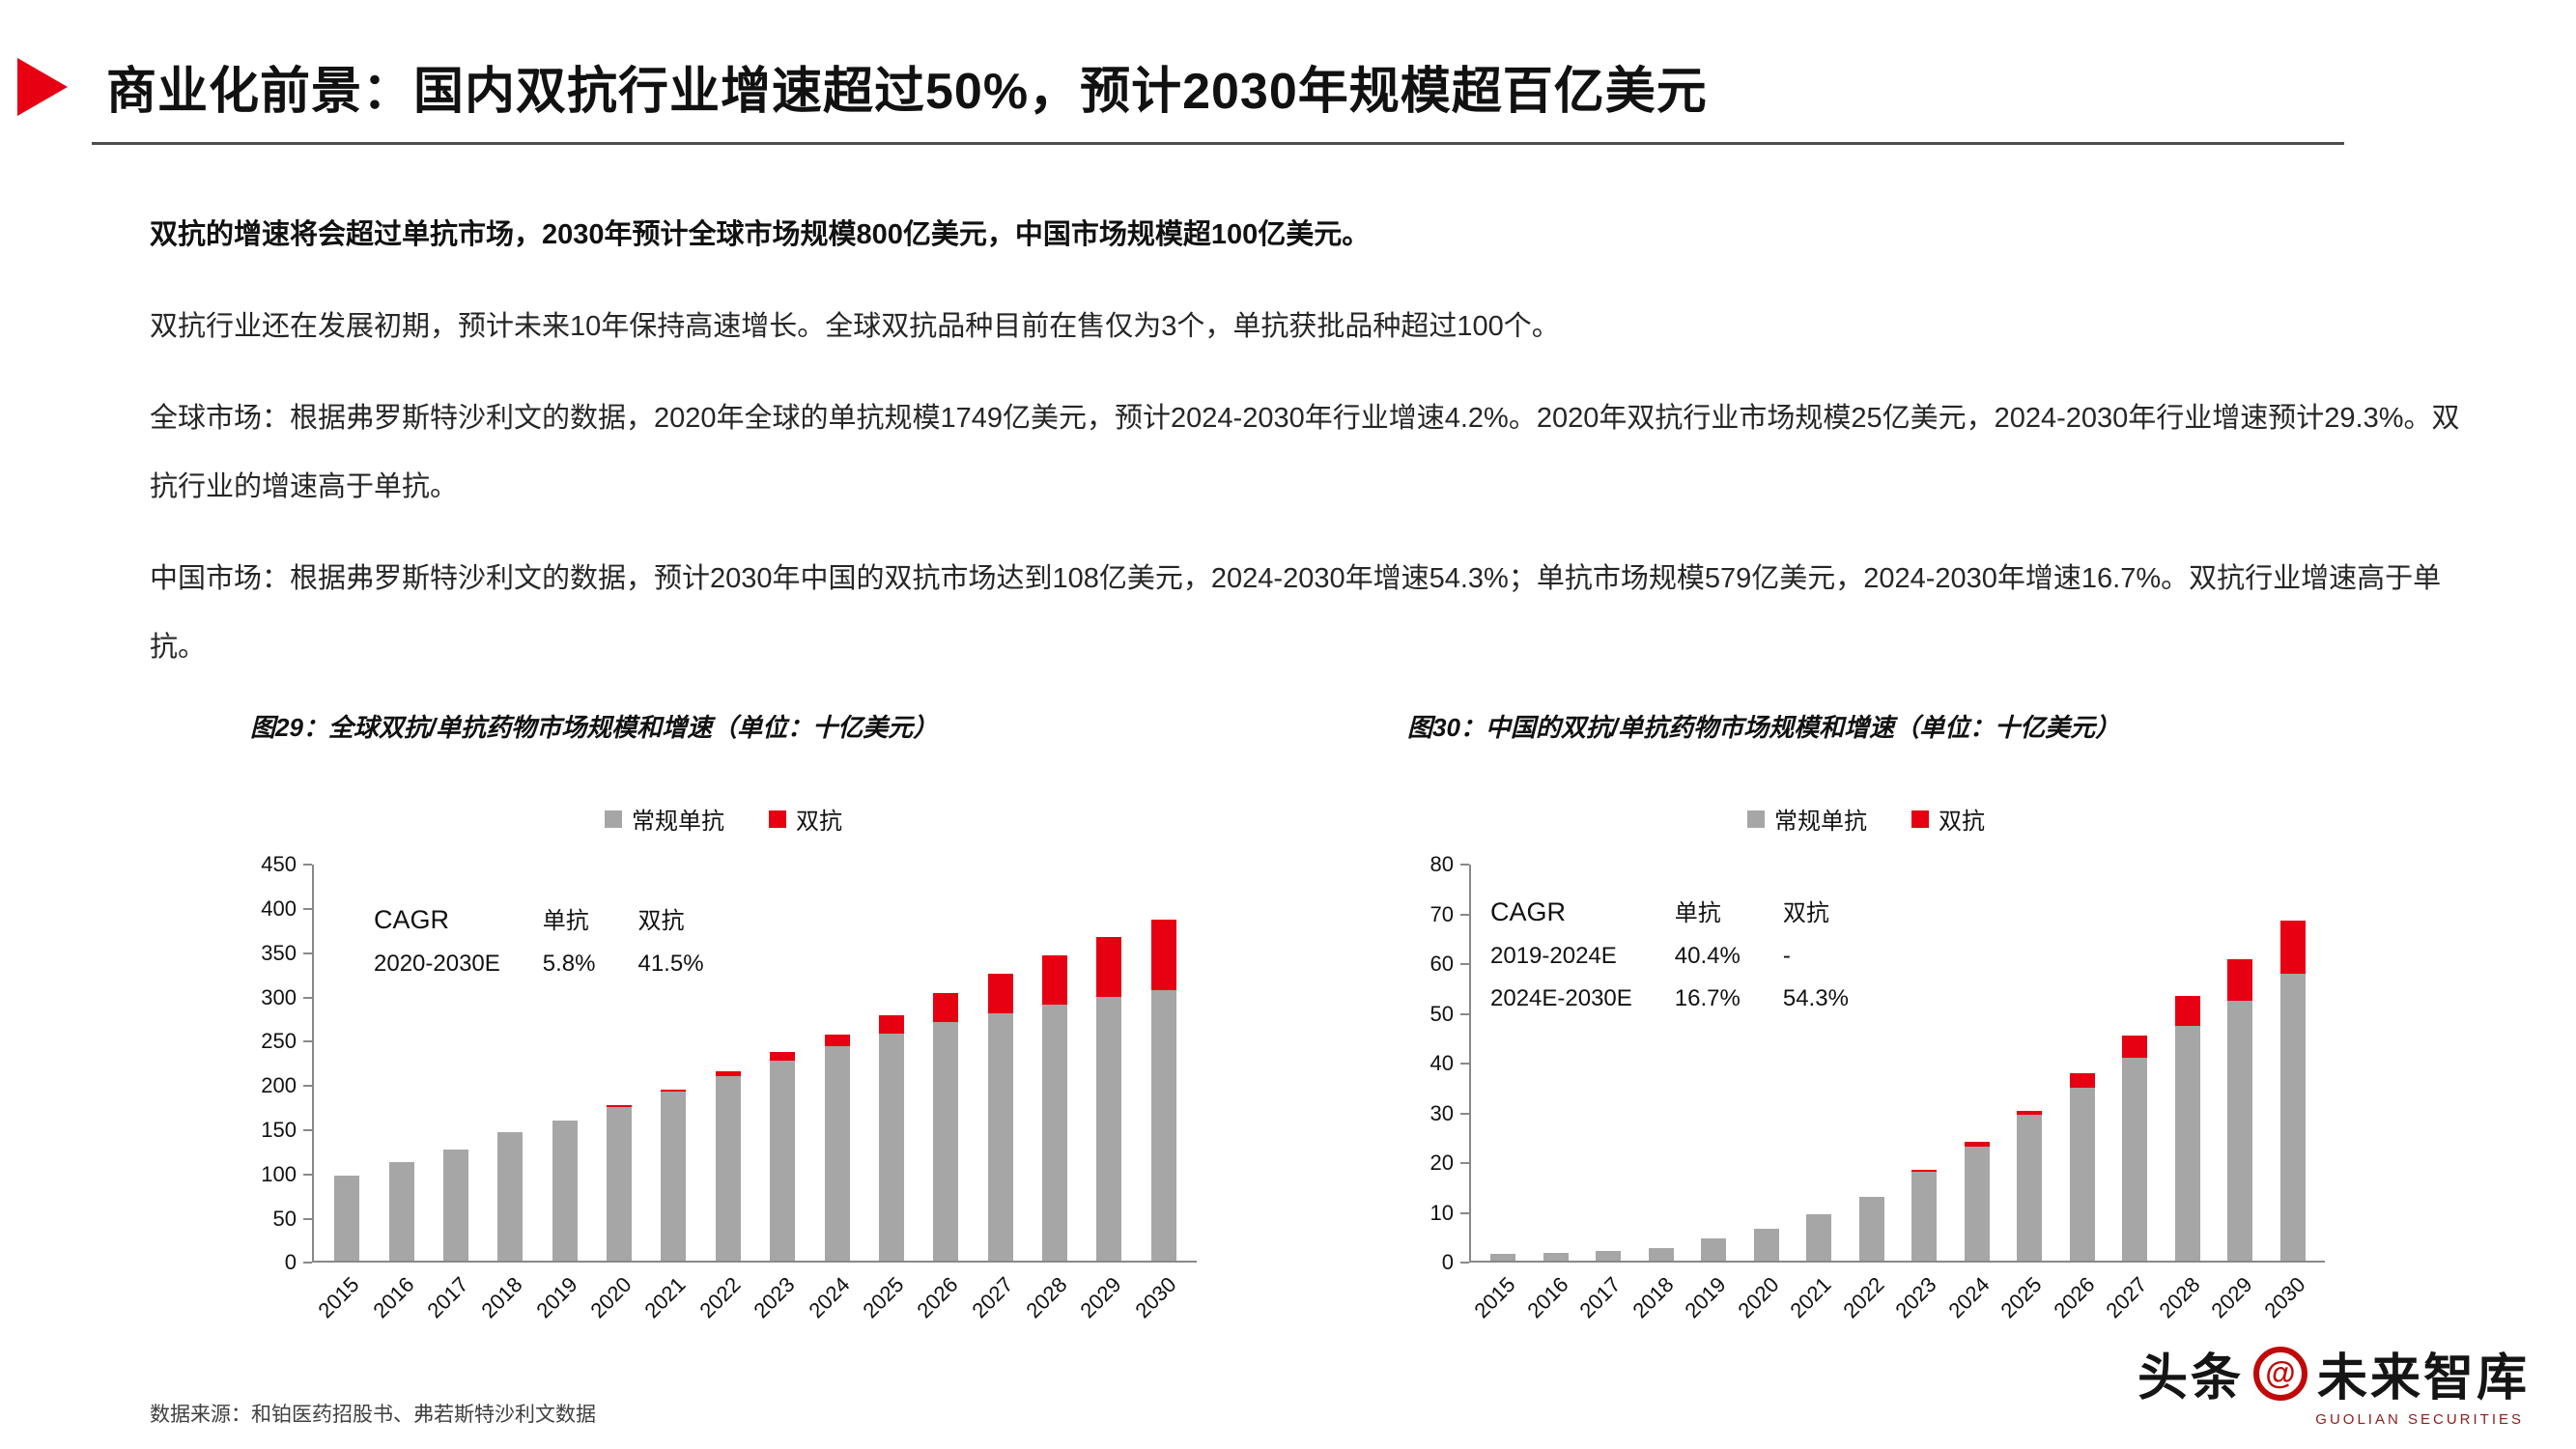 The image size is (2576, 1449). I want to click on bar-segment-双抗-2024, so click(1977, 1145).